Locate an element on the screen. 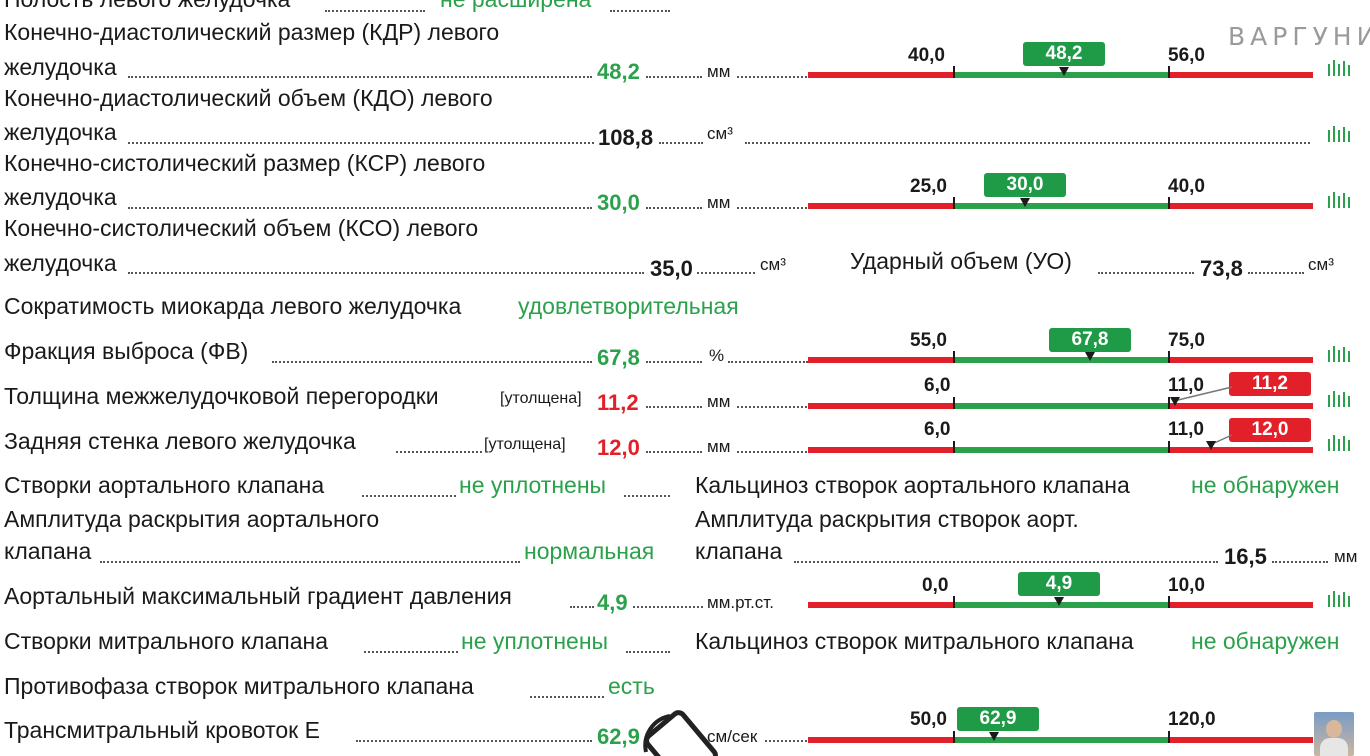 The width and height of the screenshot is (1370, 756). row-value-aoamp: нормальная is located at coordinates (589, 551).